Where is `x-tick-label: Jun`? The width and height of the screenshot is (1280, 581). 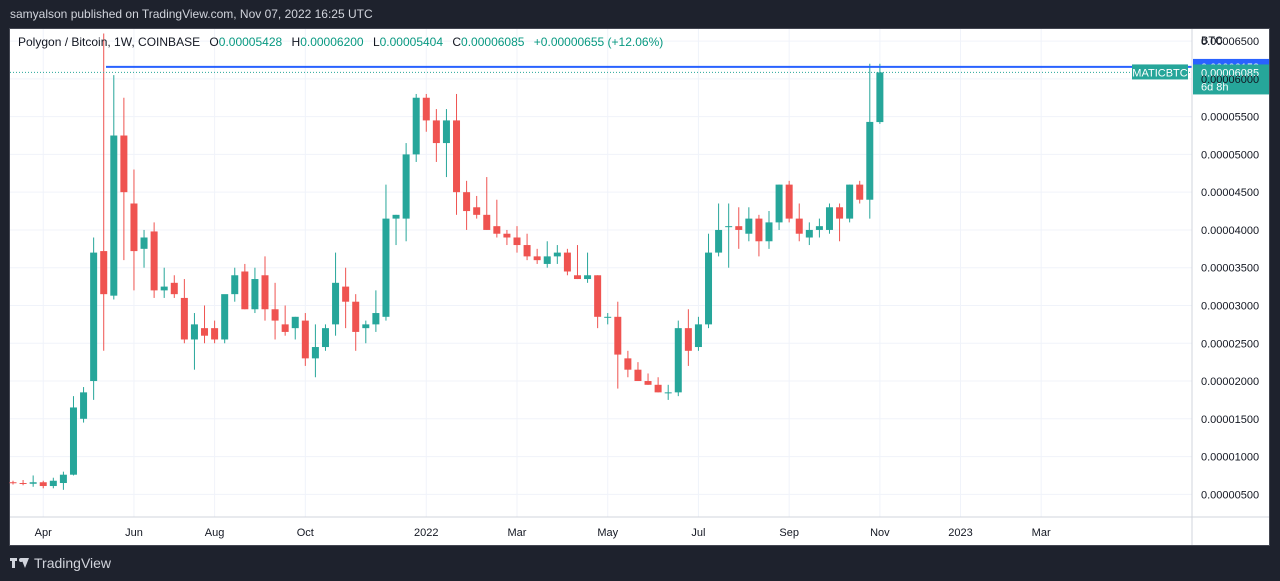 x-tick-label: Jun is located at coordinates (134, 533).